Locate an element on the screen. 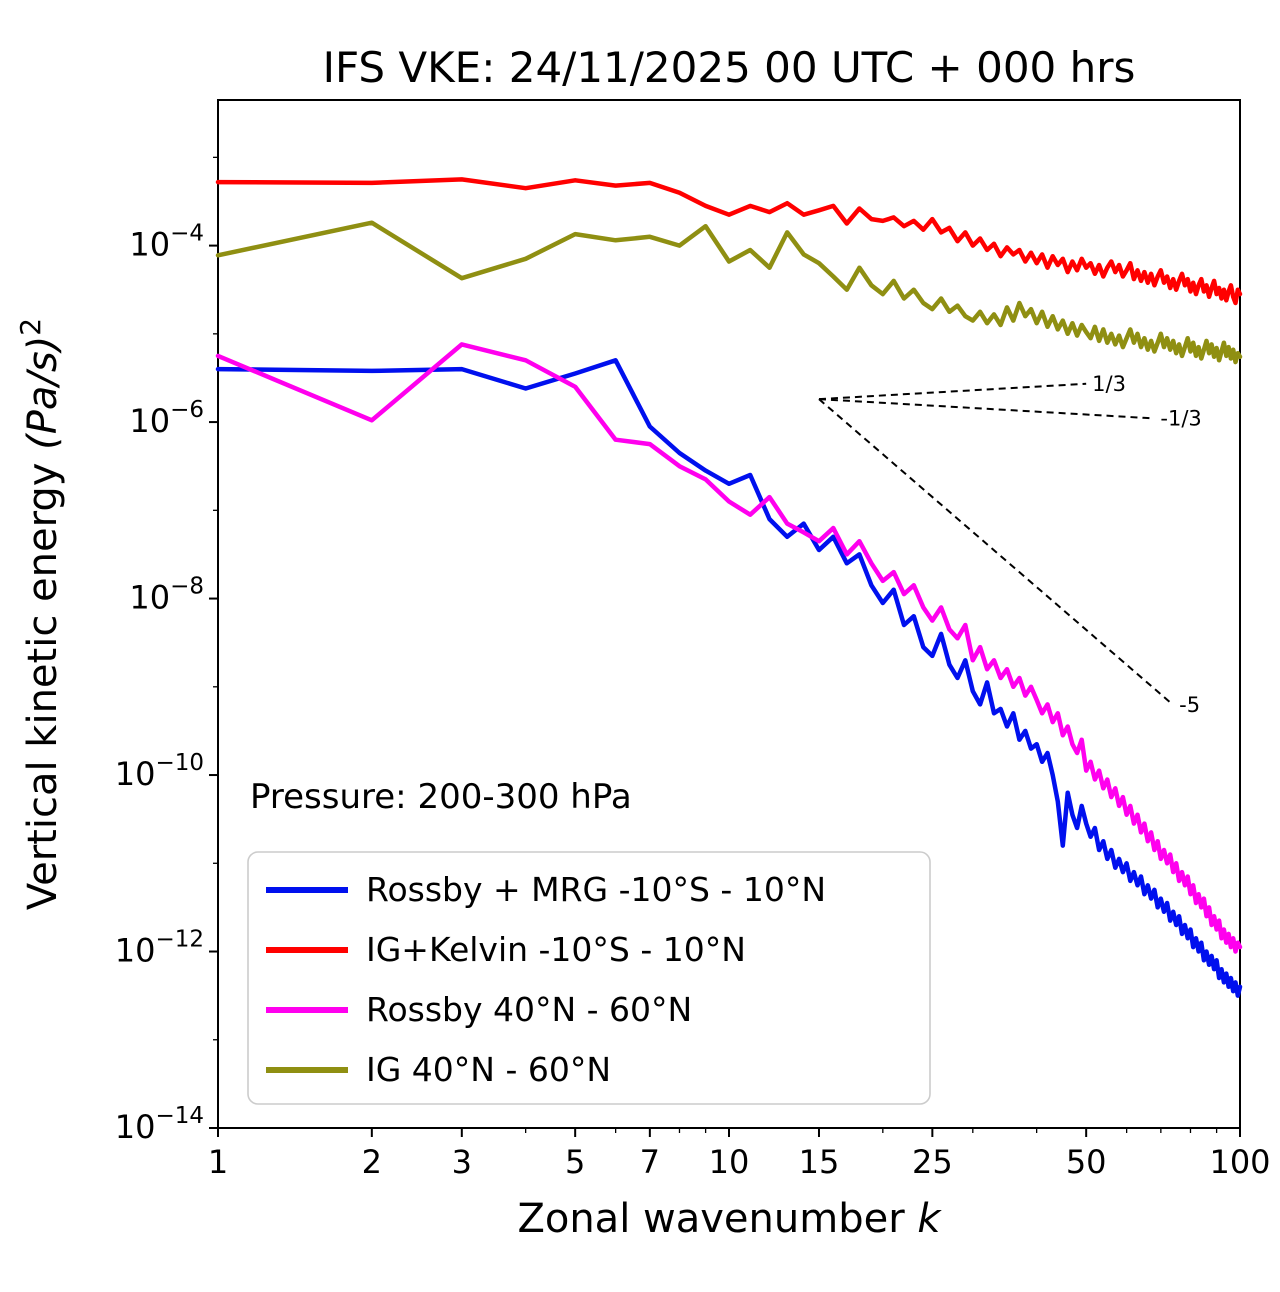  x-tick-label: 25 is located at coordinates (932, 1162).